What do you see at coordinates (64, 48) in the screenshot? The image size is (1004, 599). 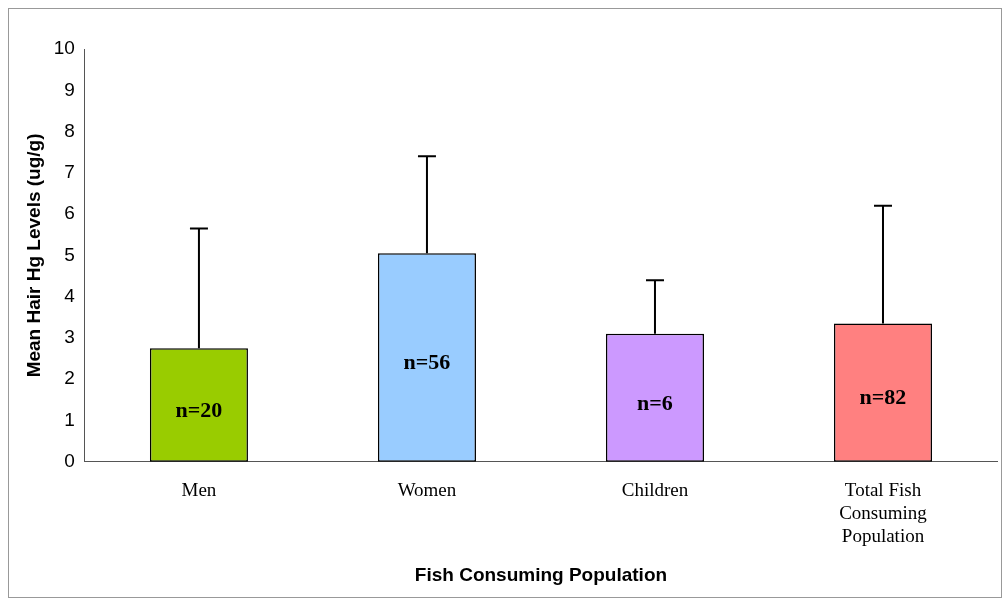 I see `y-tick-label: 10` at bounding box center [64, 48].